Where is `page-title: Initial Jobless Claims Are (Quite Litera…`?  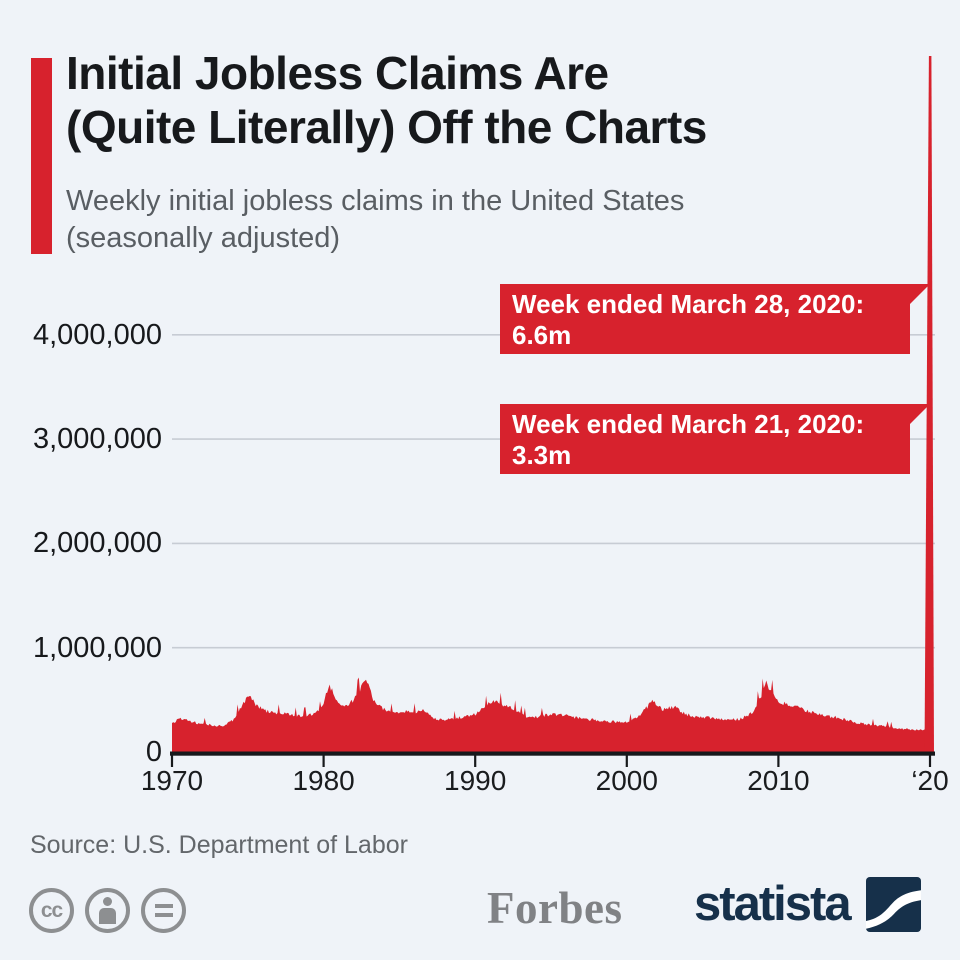
page-title: Initial Jobless Claims Are (Quite Litera… is located at coordinates (386, 100).